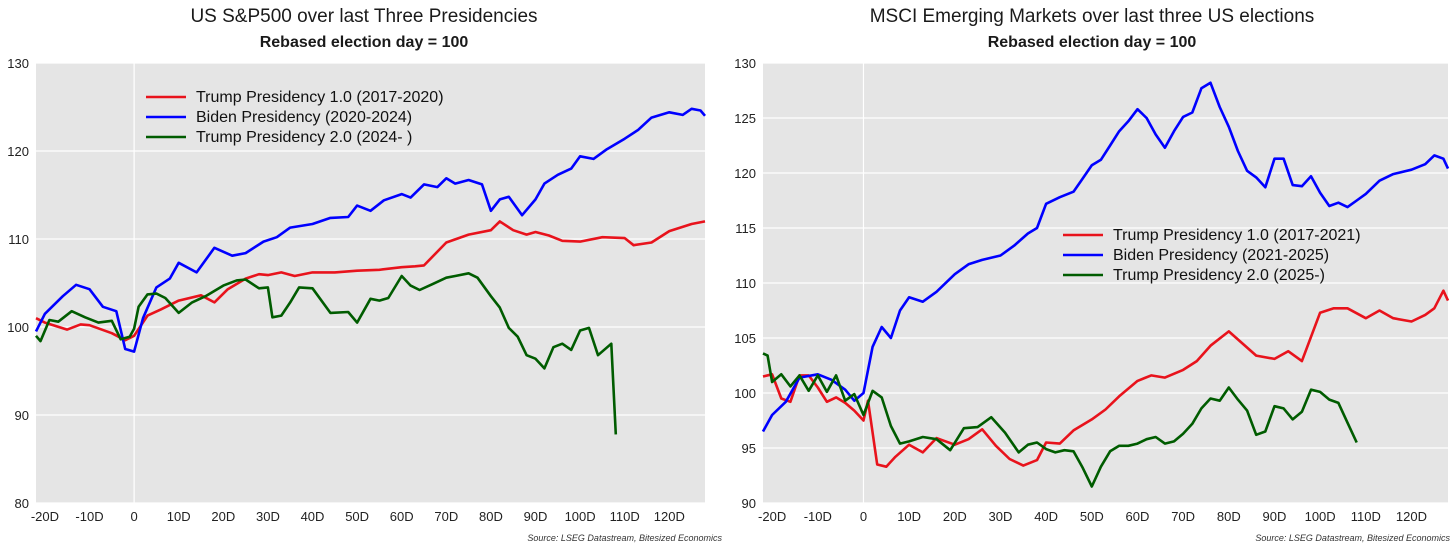 This screenshot has height=546, width=1456. What do you see at coordinates (1237, 235) in the screenshot?
I see `legend-label: Trump Presidency 1.0 (2017-2021)` at bounding box center [1237, 235].